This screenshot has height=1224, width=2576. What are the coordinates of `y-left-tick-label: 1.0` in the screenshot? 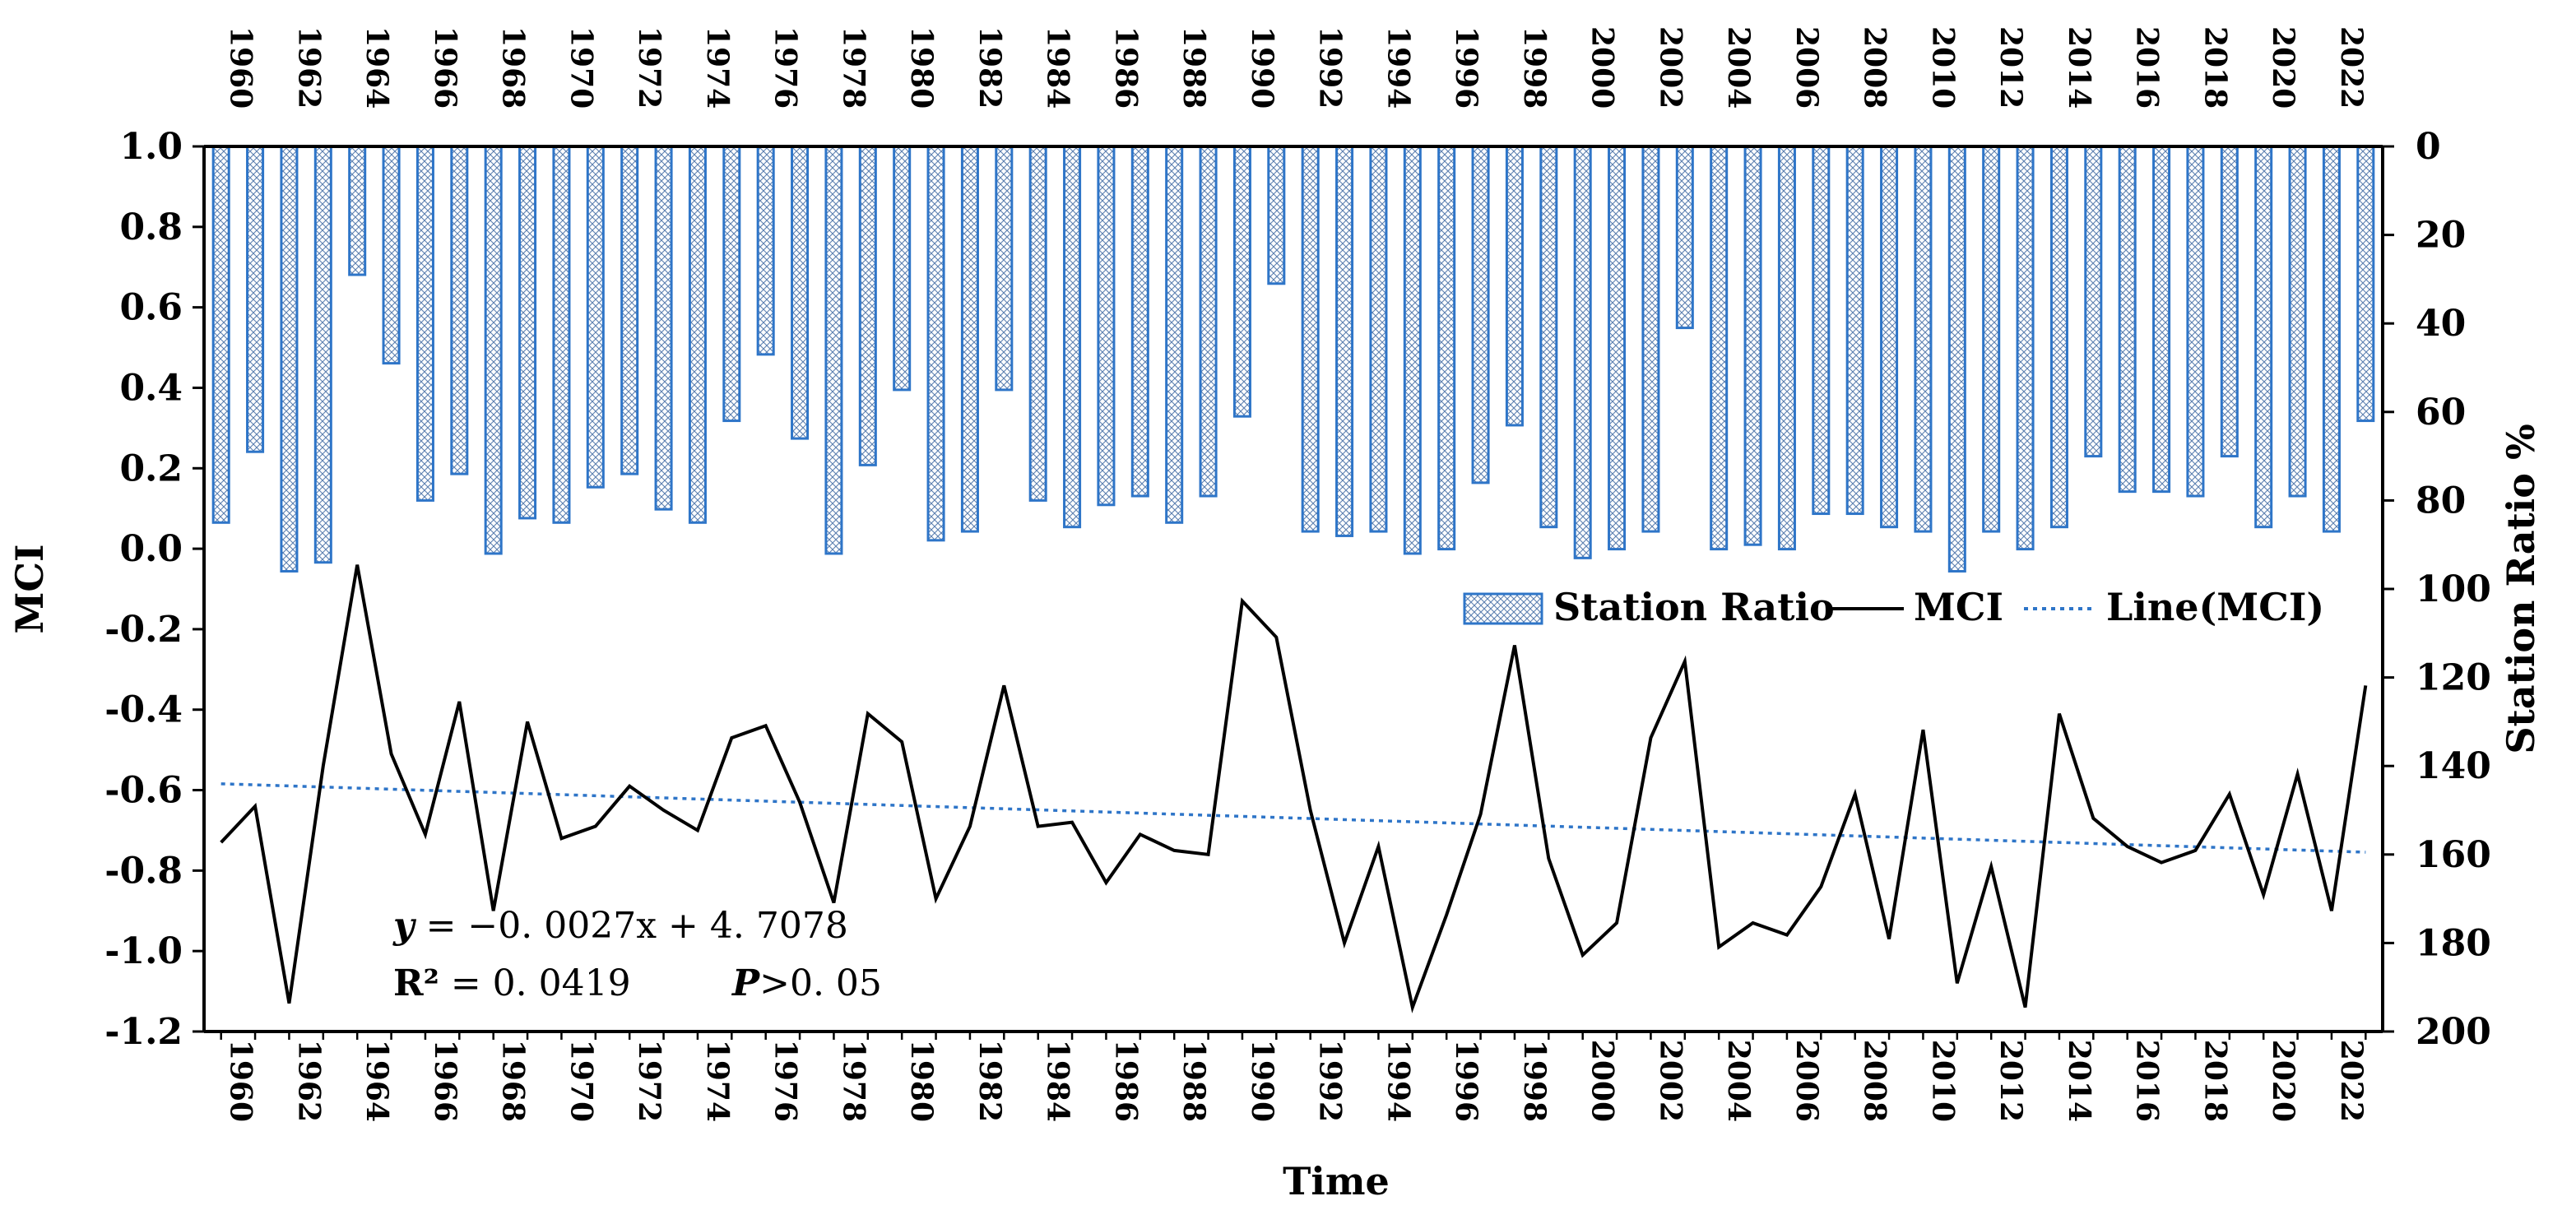 It's located at (151, 147).